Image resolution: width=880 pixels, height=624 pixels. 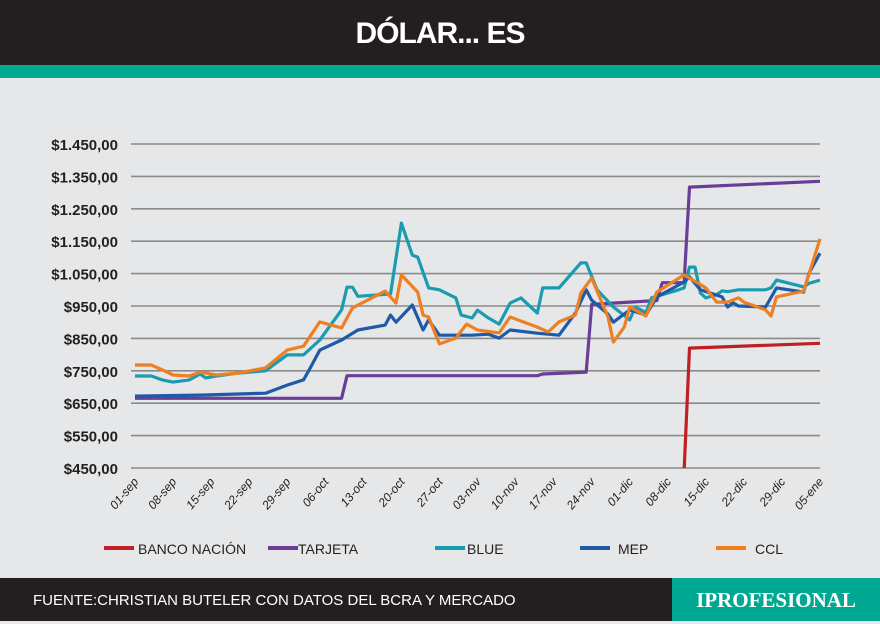 I want to click on y-tick-label: $850,00, so click(x=91, y=339).